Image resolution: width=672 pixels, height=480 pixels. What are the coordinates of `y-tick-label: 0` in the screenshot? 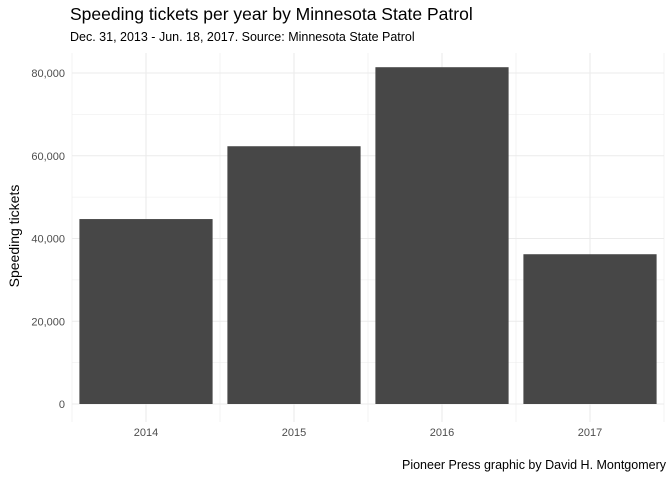 It's located at (62, 405).